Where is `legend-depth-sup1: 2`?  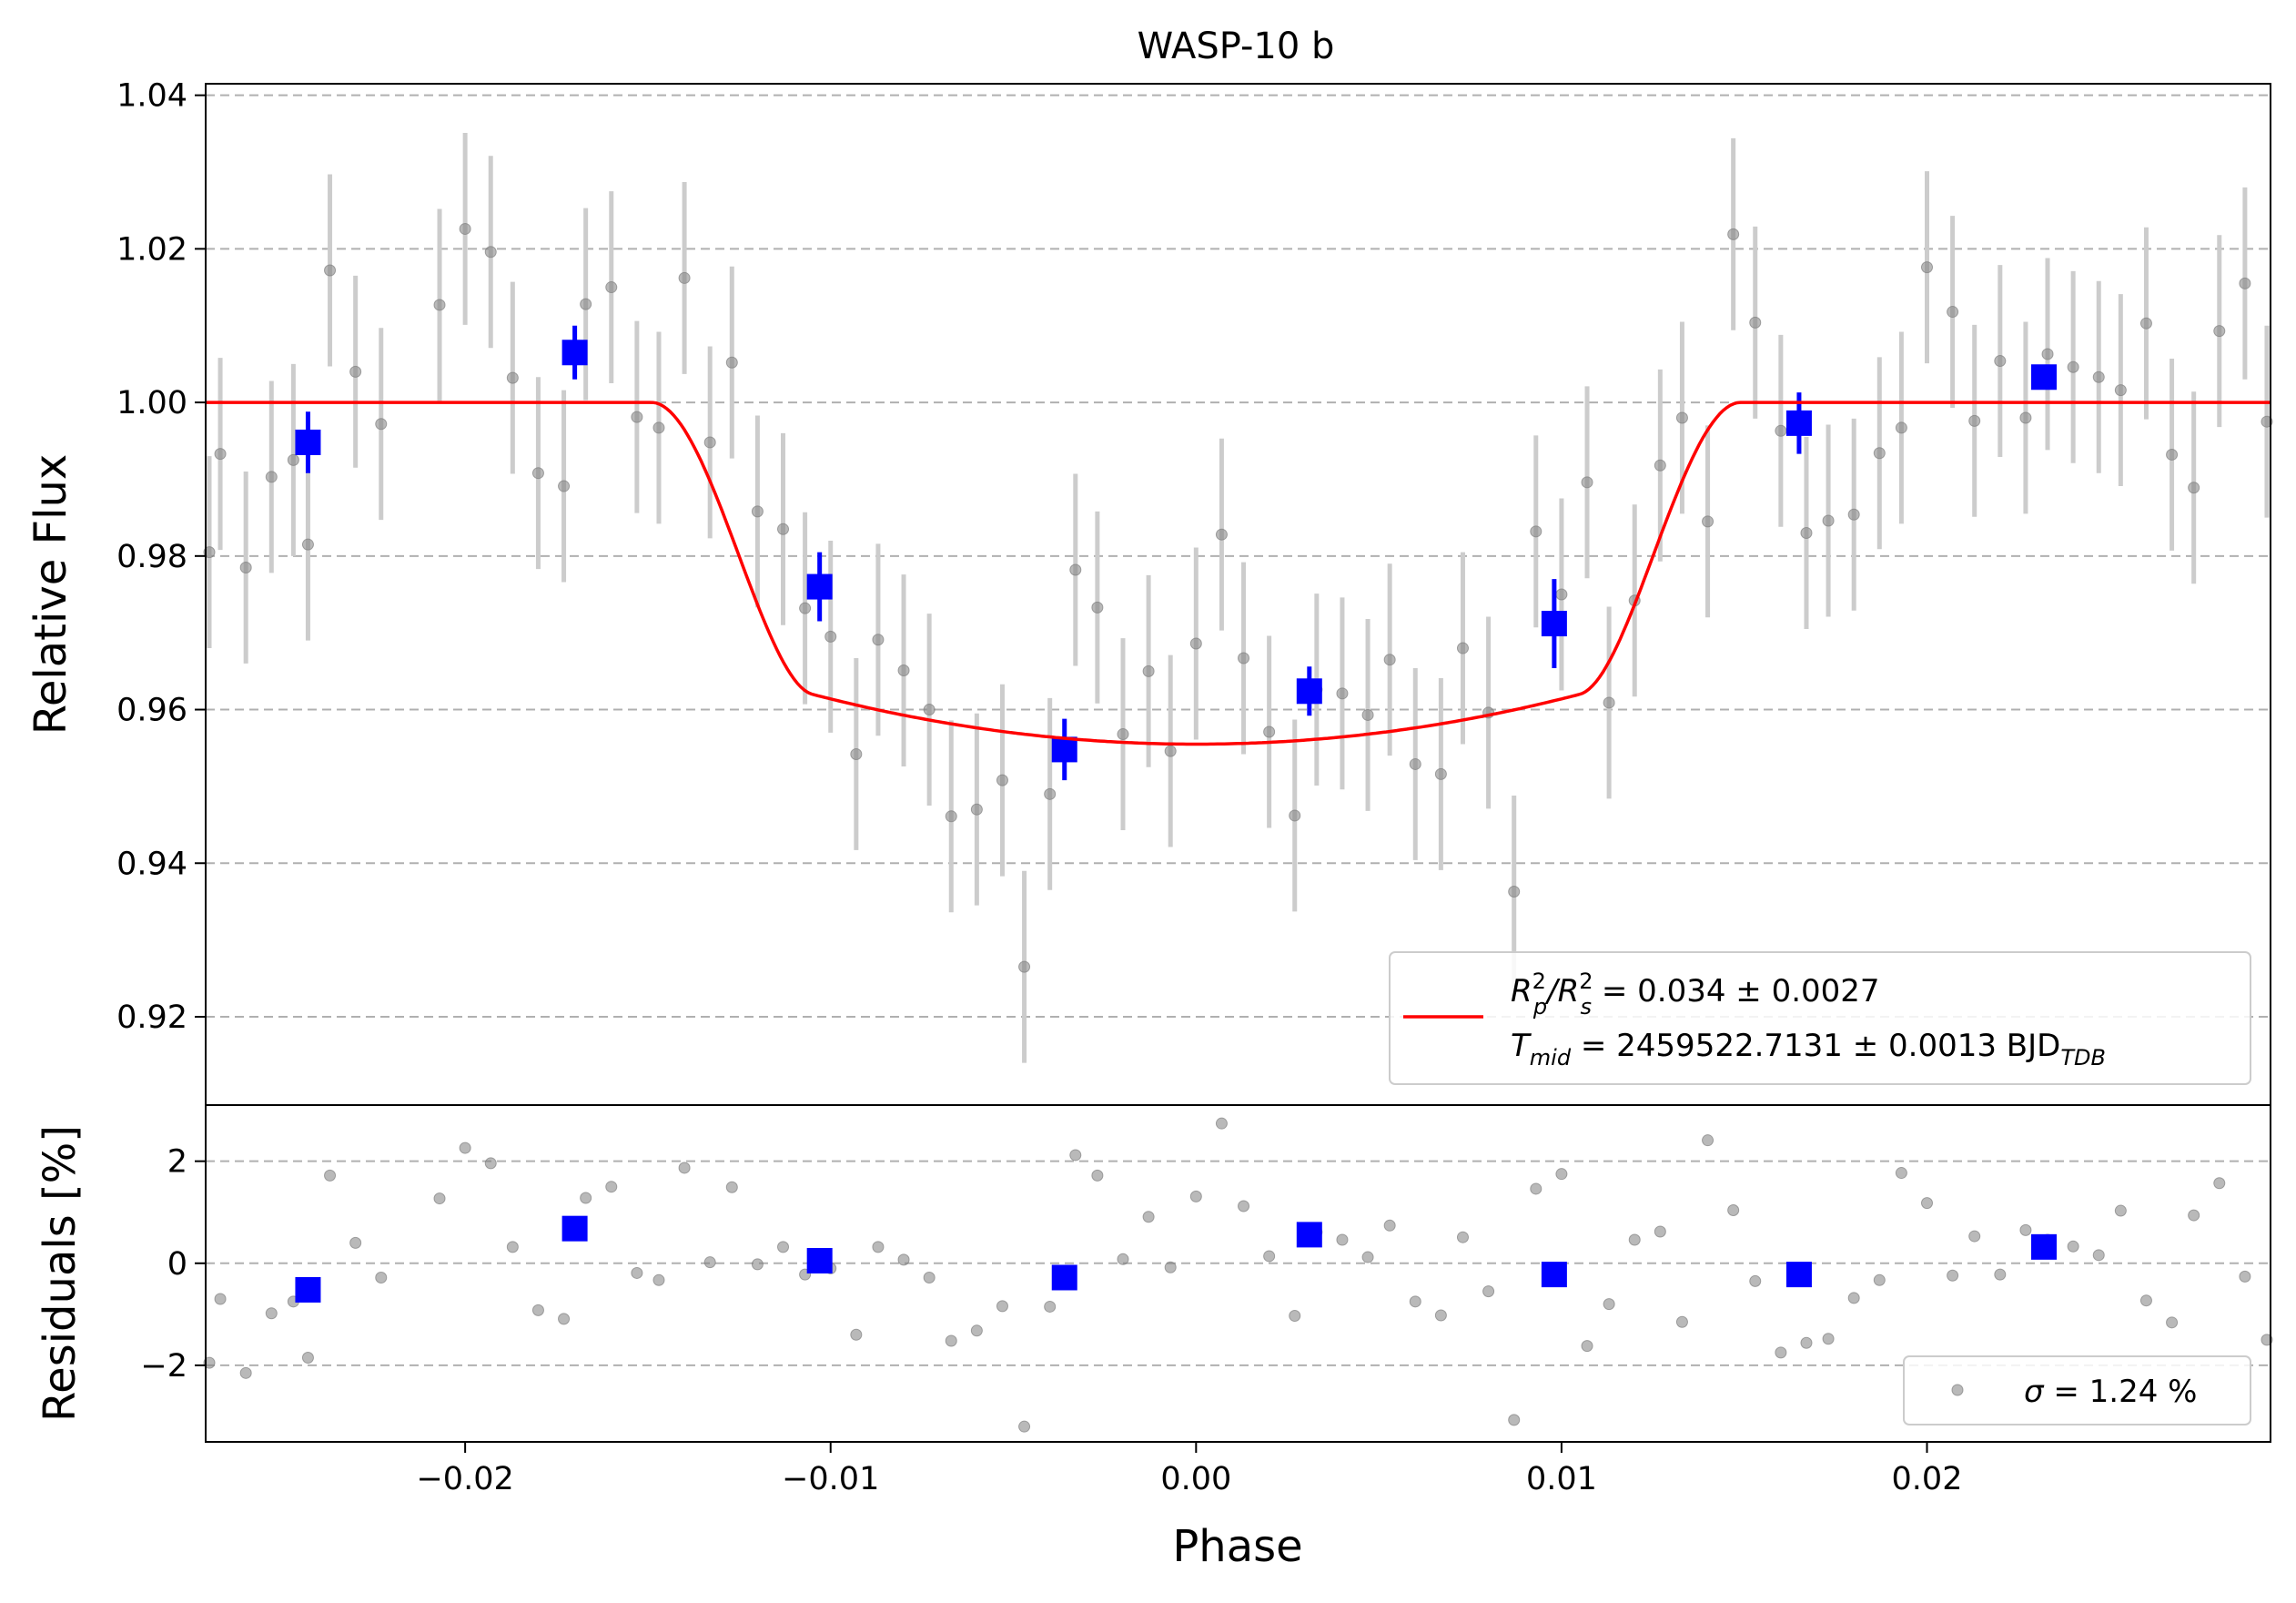
legend-depth-sup1: 2 is located at coordinates (1539, 981).